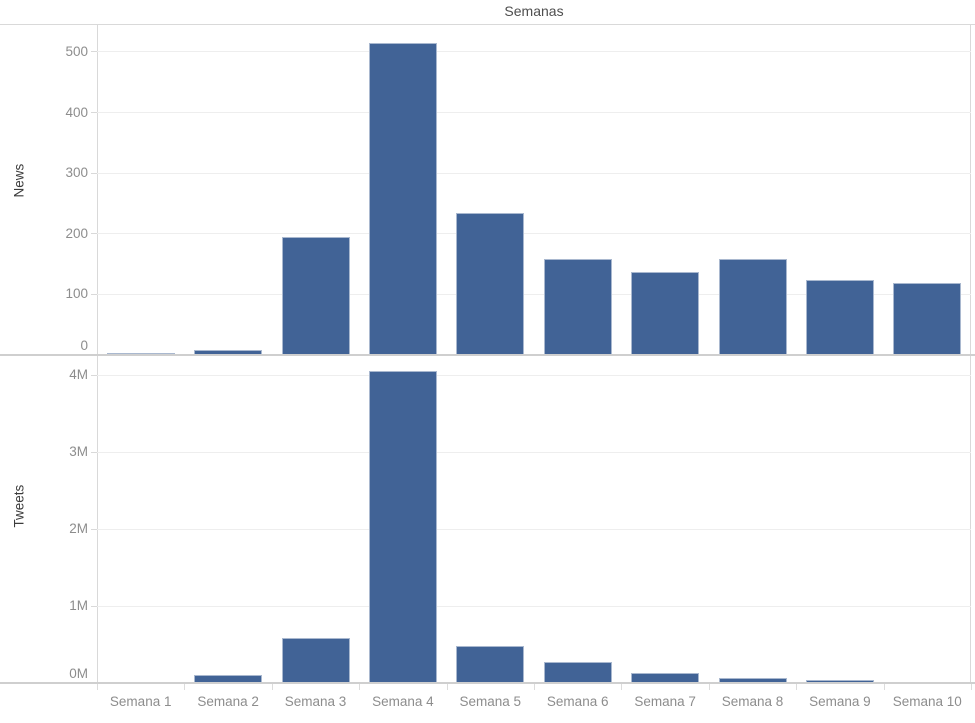 This screenshot has width=975, height=723. I want to click on y-tick-label-news: 200, so click(76, 233).